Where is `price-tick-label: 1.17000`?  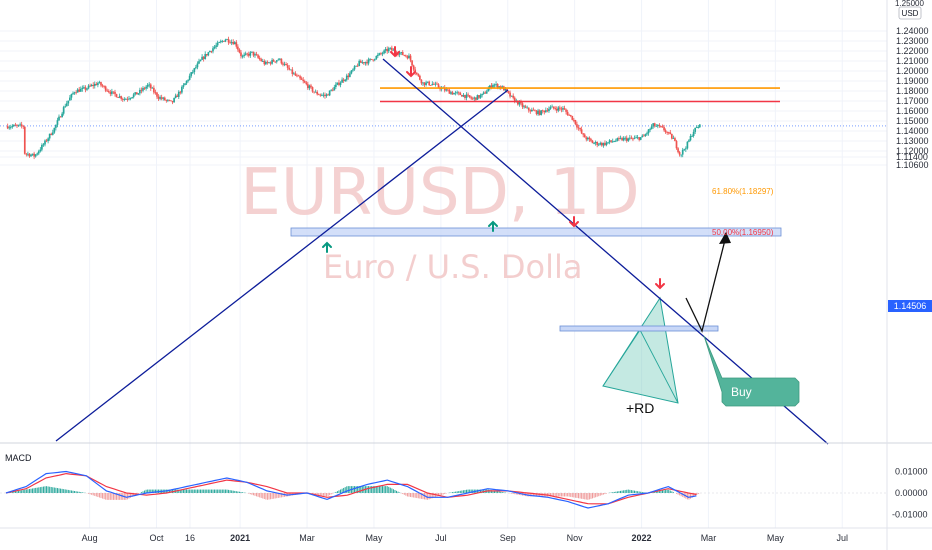
price-tick-label: 1.17000 is located at coordinates (912, 101).